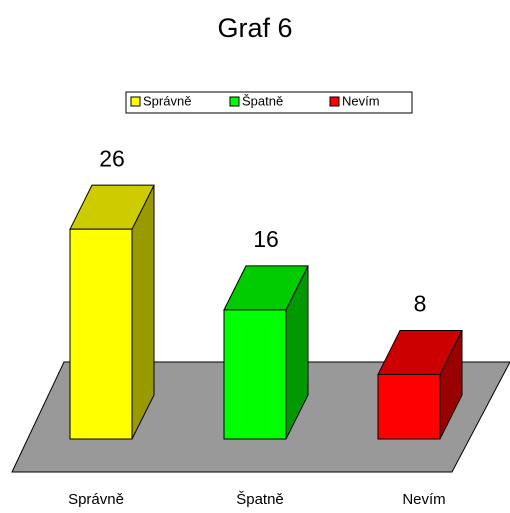 The height and width of the screenshot is (513, 510). I want to click on data-label: 8, so click(420, 304).